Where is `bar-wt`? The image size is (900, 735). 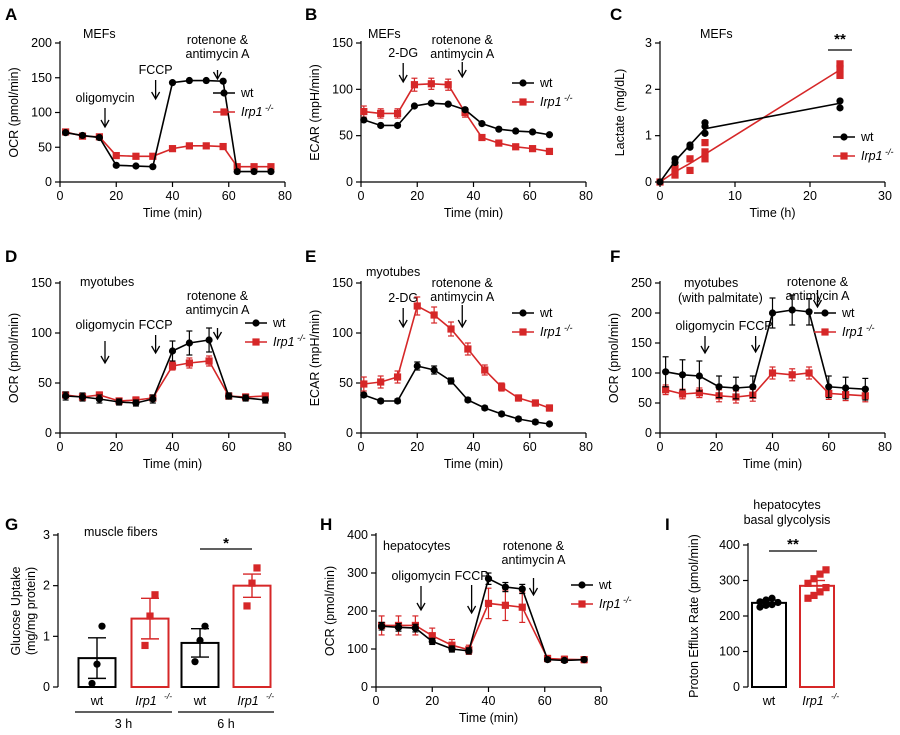
bar-wt is located at coordinates (200, 655).